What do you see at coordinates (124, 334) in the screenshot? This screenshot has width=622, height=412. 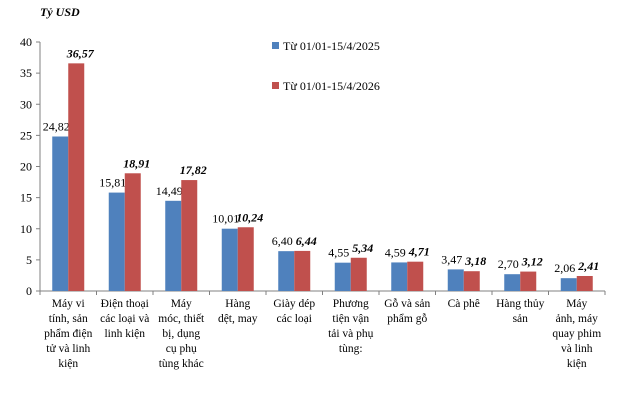 I see `x-tick-label-line: linh kiện` at bounding box center [124, 334].